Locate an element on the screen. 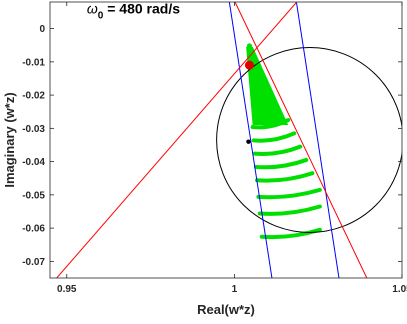  point-cloud-wedge is located at coordinates (267, 86).